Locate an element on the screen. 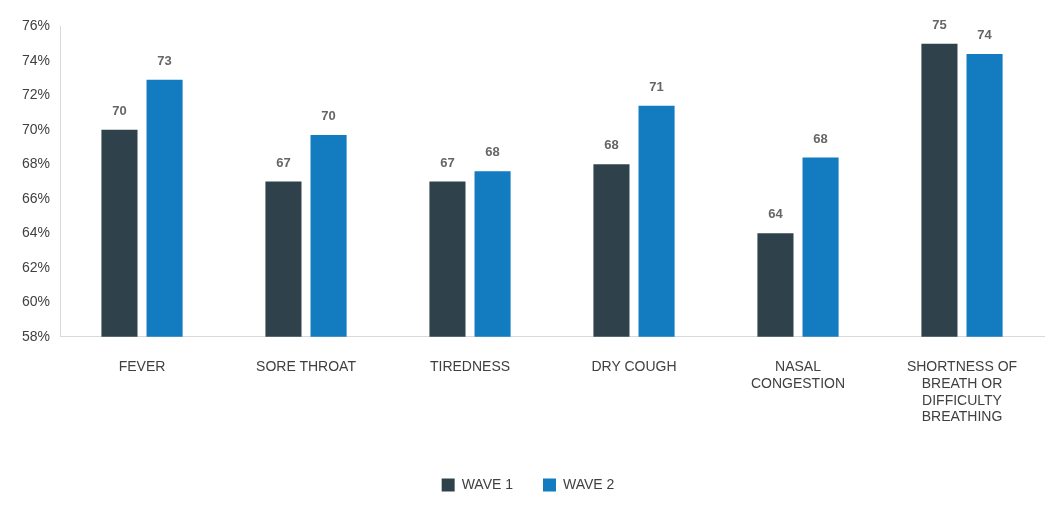 This screenshot has height=510, width=1060. x-tick-label: DRY COUGH is located at coordinates (634, 366).